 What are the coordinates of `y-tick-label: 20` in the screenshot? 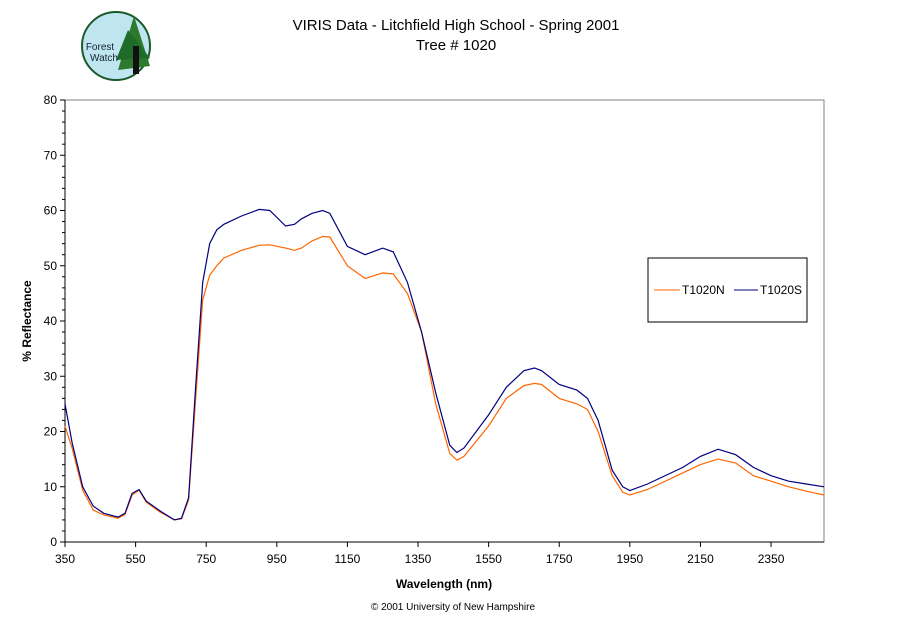 It's located at (51, 432).